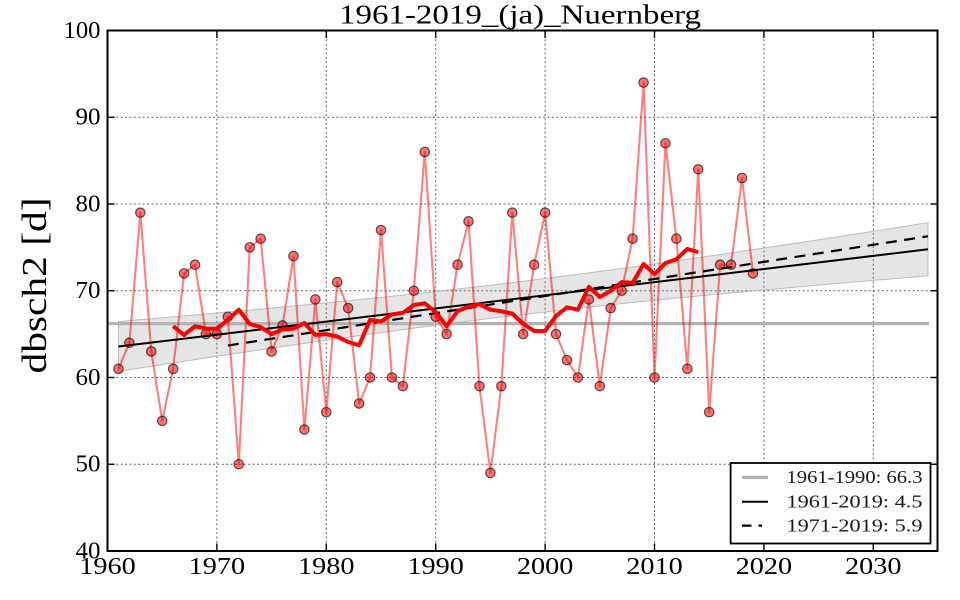 Image resolution: width=960 pixels, height=600 pixels. What do you see at coordinates (326, 567) in the screenshot?
I see `svg-text: 1980` at bounding box center [326, 567].